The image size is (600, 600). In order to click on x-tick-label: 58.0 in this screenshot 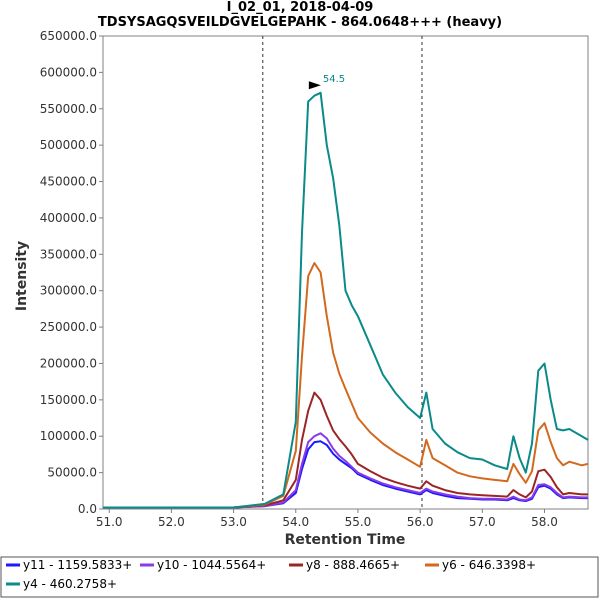, I will do `click(544, 522)`.